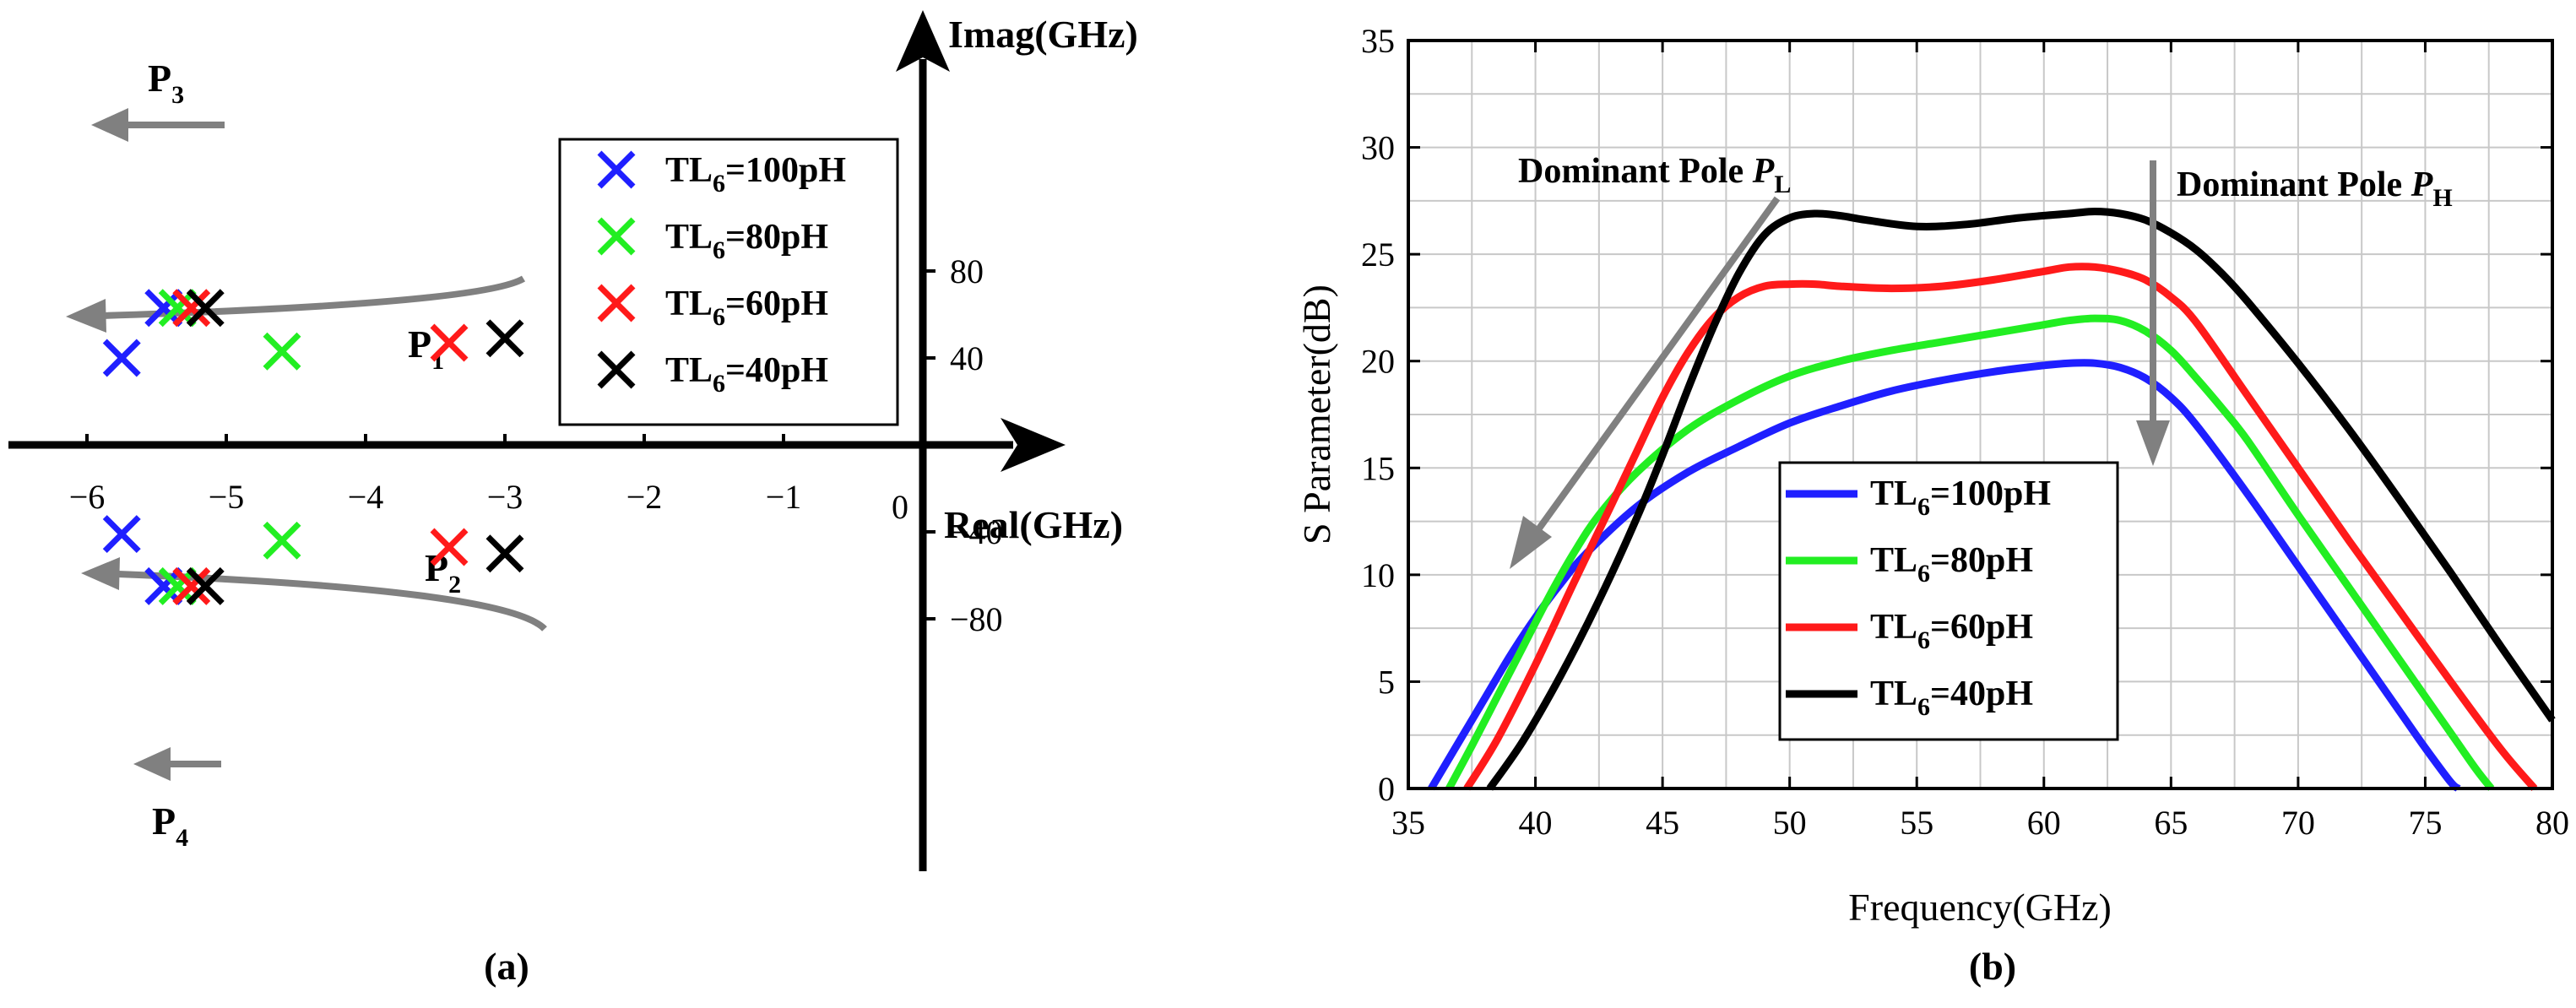 The image size is (2576, 1008). Describe the element at coordinates (784, 497) in the screenshot. I see `x-tick-label: −1` at that location.